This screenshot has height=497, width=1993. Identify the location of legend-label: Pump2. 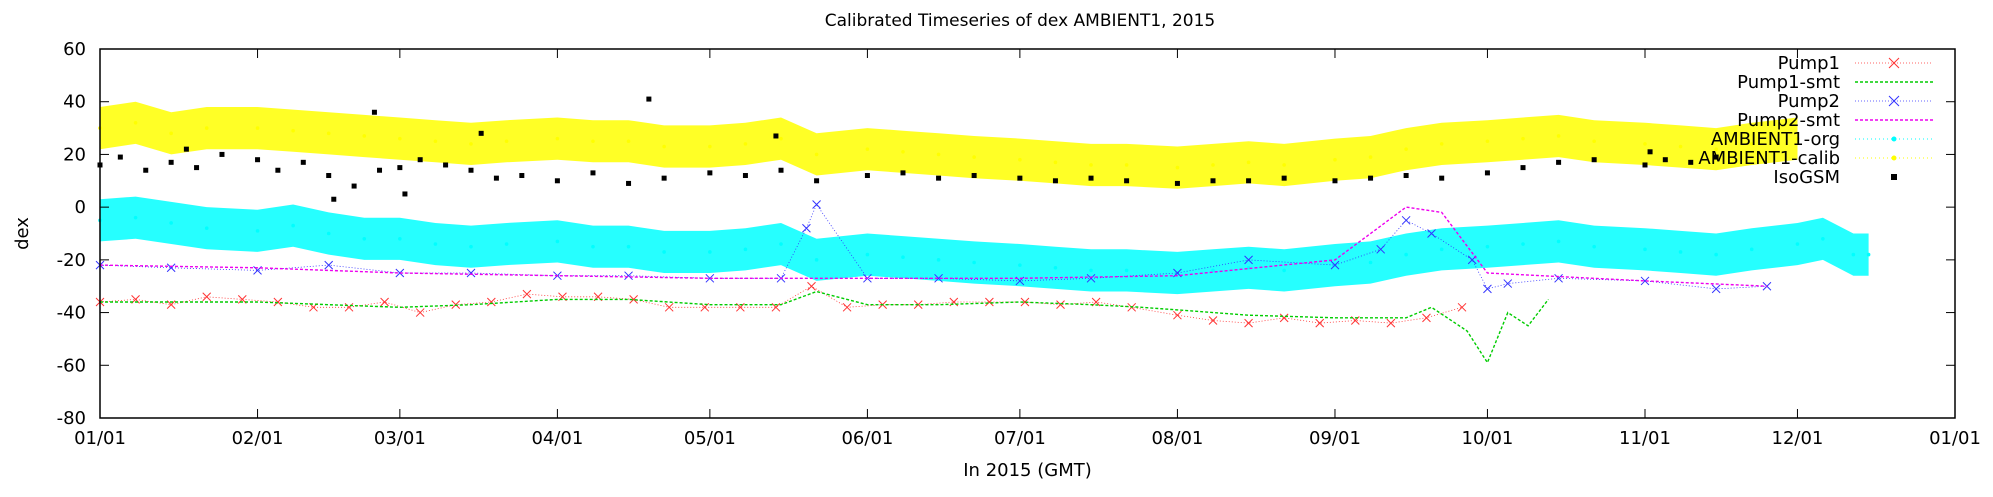
(1809, 101).